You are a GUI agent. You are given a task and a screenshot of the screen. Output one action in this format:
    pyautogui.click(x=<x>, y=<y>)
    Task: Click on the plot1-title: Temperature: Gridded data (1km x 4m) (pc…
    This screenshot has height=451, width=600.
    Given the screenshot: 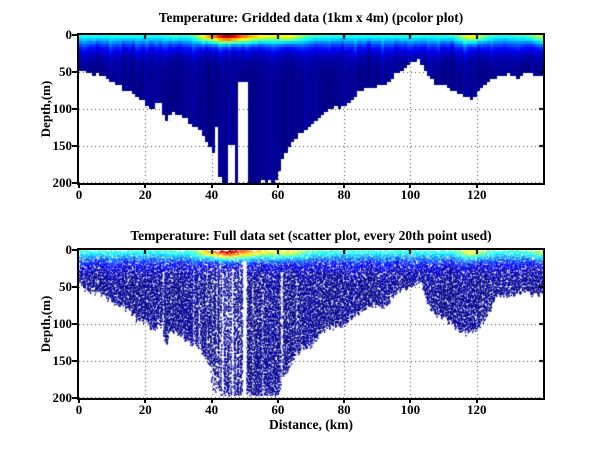 What is the action you would take?
    pyautogui.click(x=311, y=17)
    